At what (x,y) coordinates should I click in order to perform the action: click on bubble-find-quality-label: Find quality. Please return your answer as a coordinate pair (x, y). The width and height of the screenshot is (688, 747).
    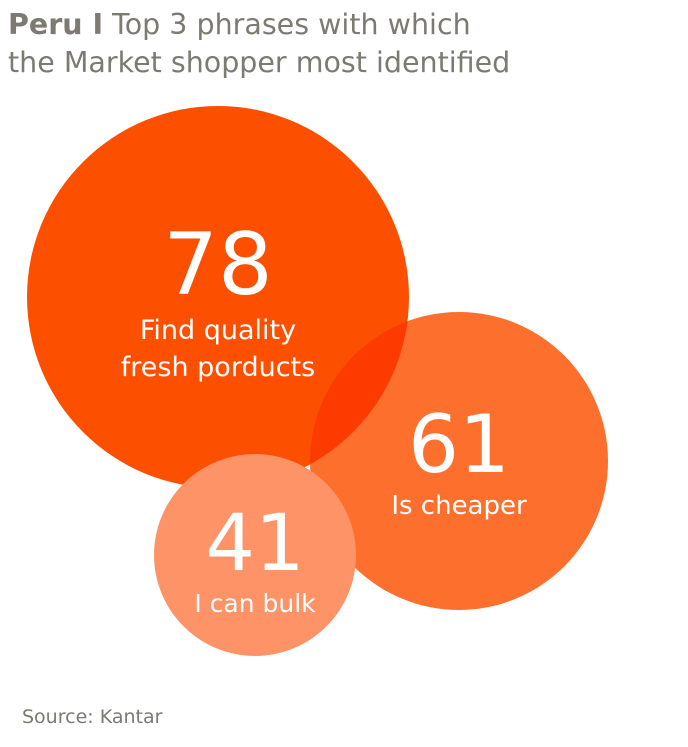
    Looking at the image, I should click on (218, 330).